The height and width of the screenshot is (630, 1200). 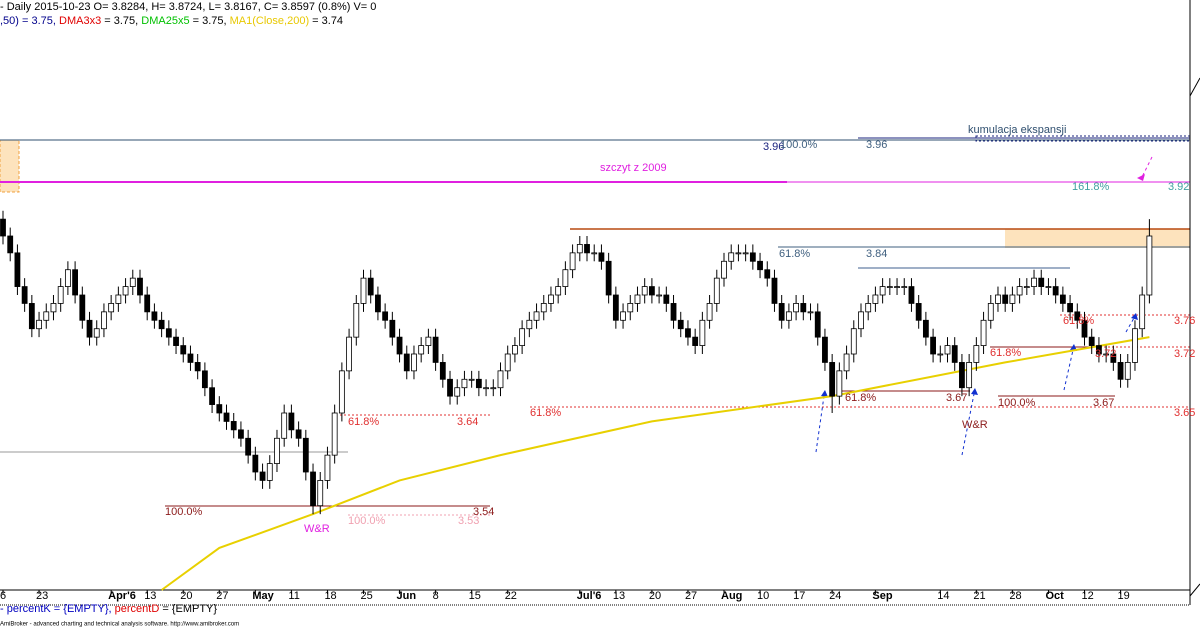 What do you see at coordinates (975, 425) in the screenshot?
I see `annotation: W&R` at bounding box center [975, 425].